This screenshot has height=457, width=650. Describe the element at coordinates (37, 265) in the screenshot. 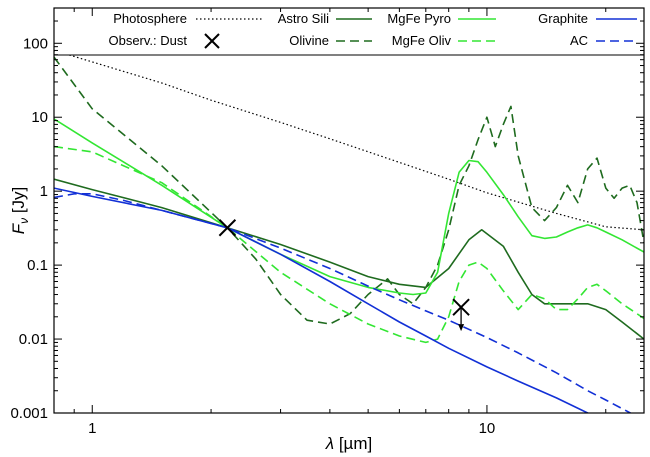

I see `y-tick-label: 0.1` at that location.